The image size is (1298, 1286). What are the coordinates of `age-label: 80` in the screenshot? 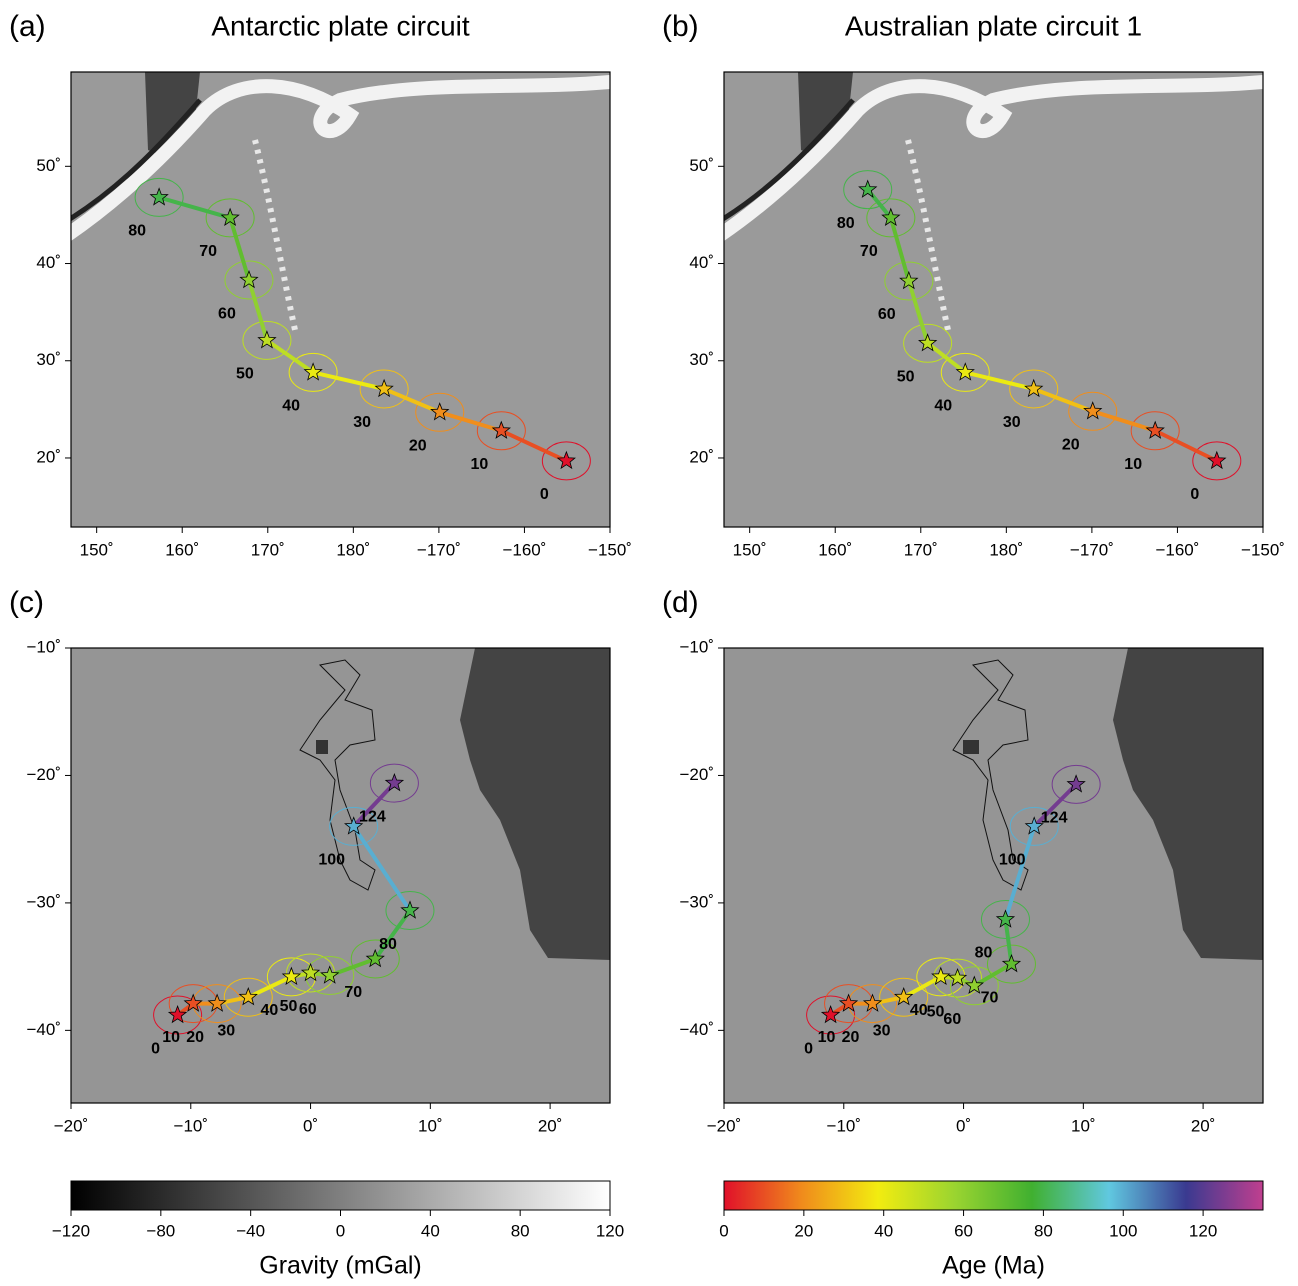 It's located at (984, 953).